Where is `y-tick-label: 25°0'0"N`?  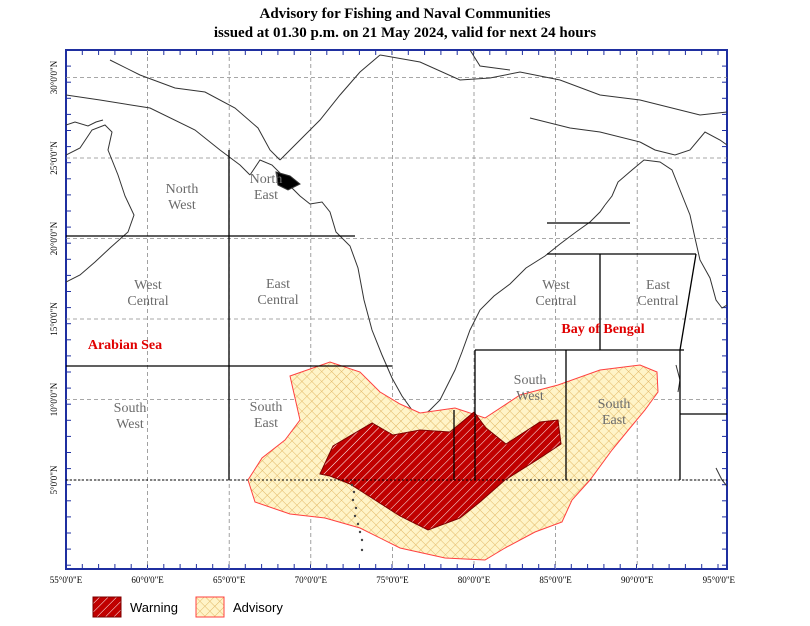
y-tick-label: 25°0'0"N is located at coordinates (54, 158).